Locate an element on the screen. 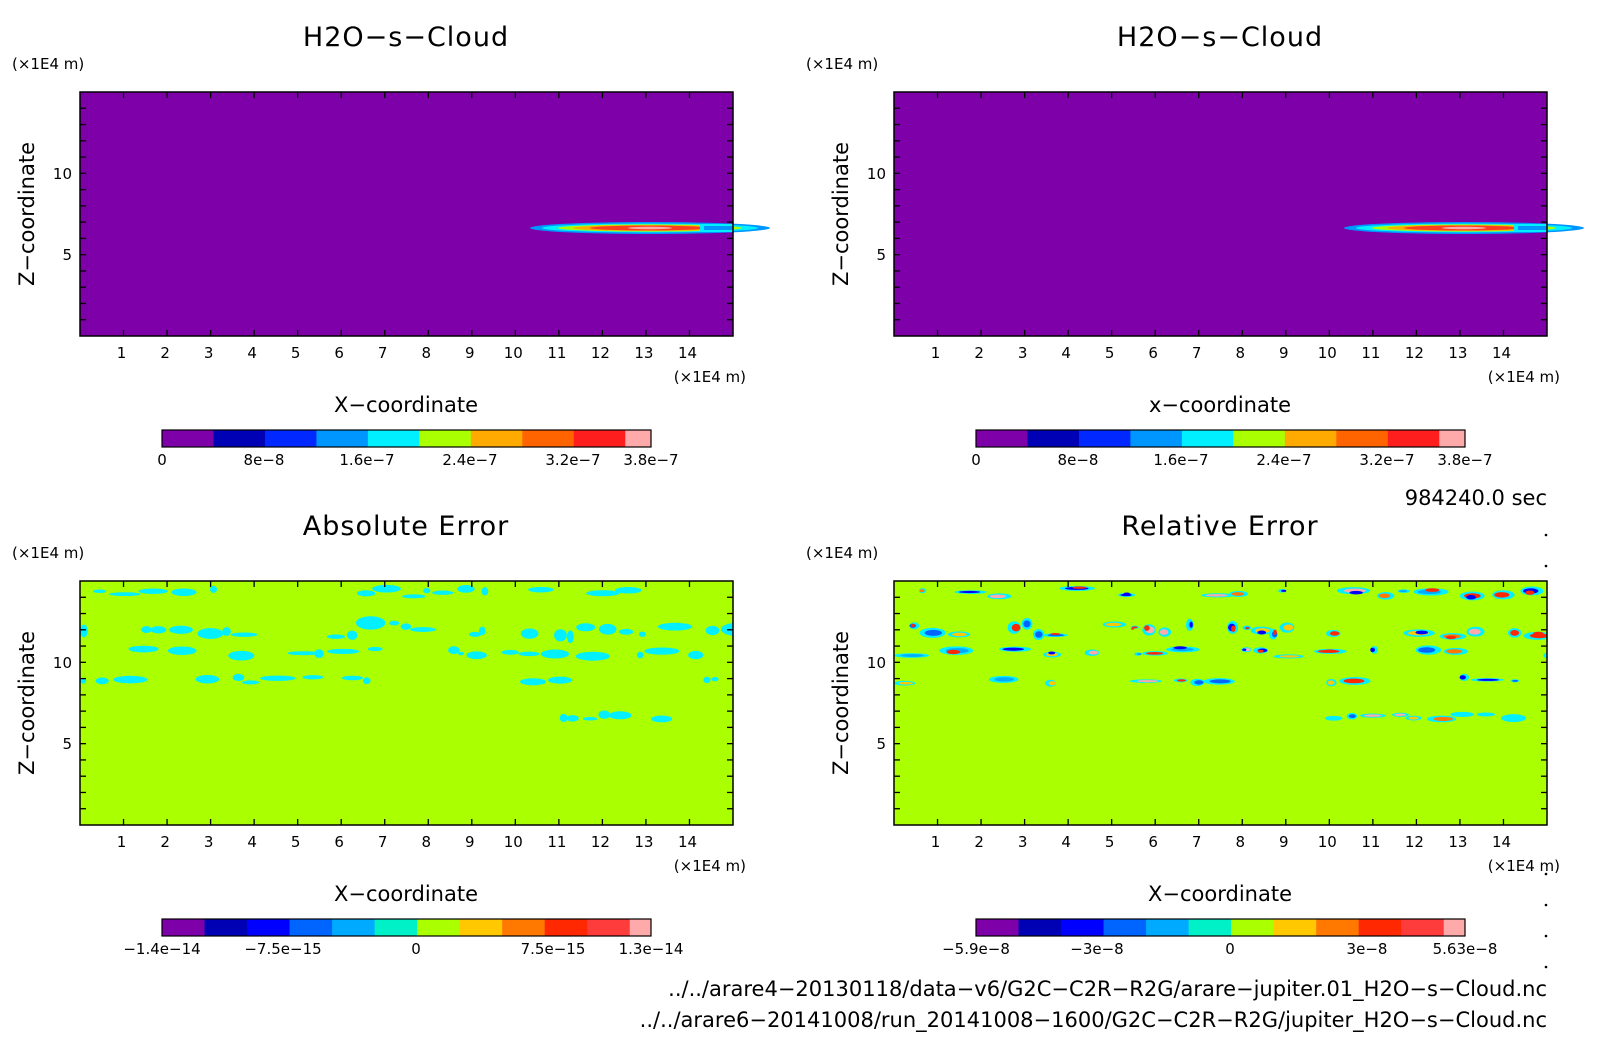 This screenshot has width=1604, height=1054. x-tick-label: 6 is located at coordinates (339, 353).